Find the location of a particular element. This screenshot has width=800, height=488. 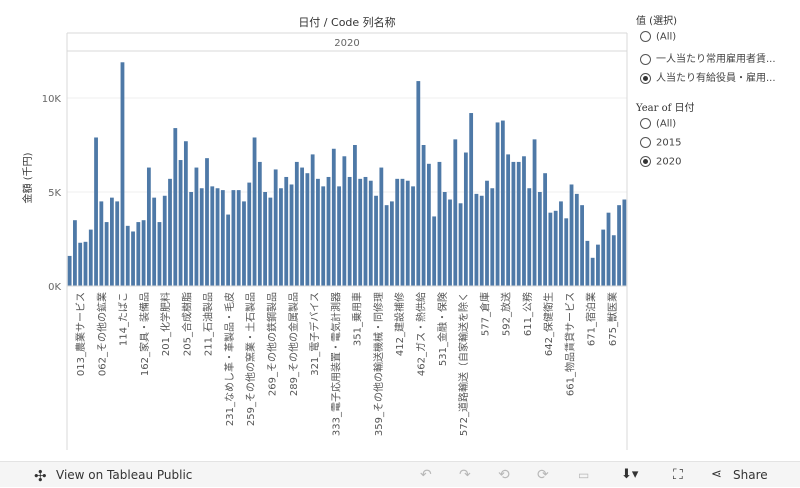

share-button: Share is located at coordinates (750, 475).